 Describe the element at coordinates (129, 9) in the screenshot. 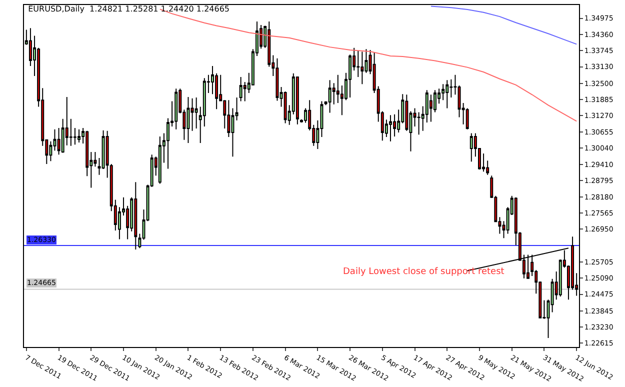

I see `chart-title: EURUSD,Daily 1.24821 1.25281 1.24420 1.24665` at that location.